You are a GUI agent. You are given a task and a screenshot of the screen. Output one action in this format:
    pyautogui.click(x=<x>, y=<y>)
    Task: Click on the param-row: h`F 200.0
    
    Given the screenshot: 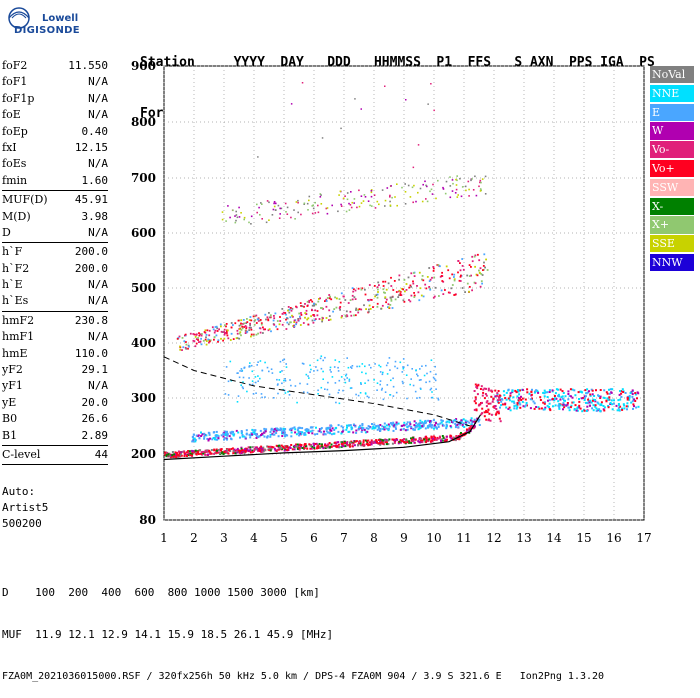 What is the action you would take?
    pyautogui.click(x=55, y=252)
    